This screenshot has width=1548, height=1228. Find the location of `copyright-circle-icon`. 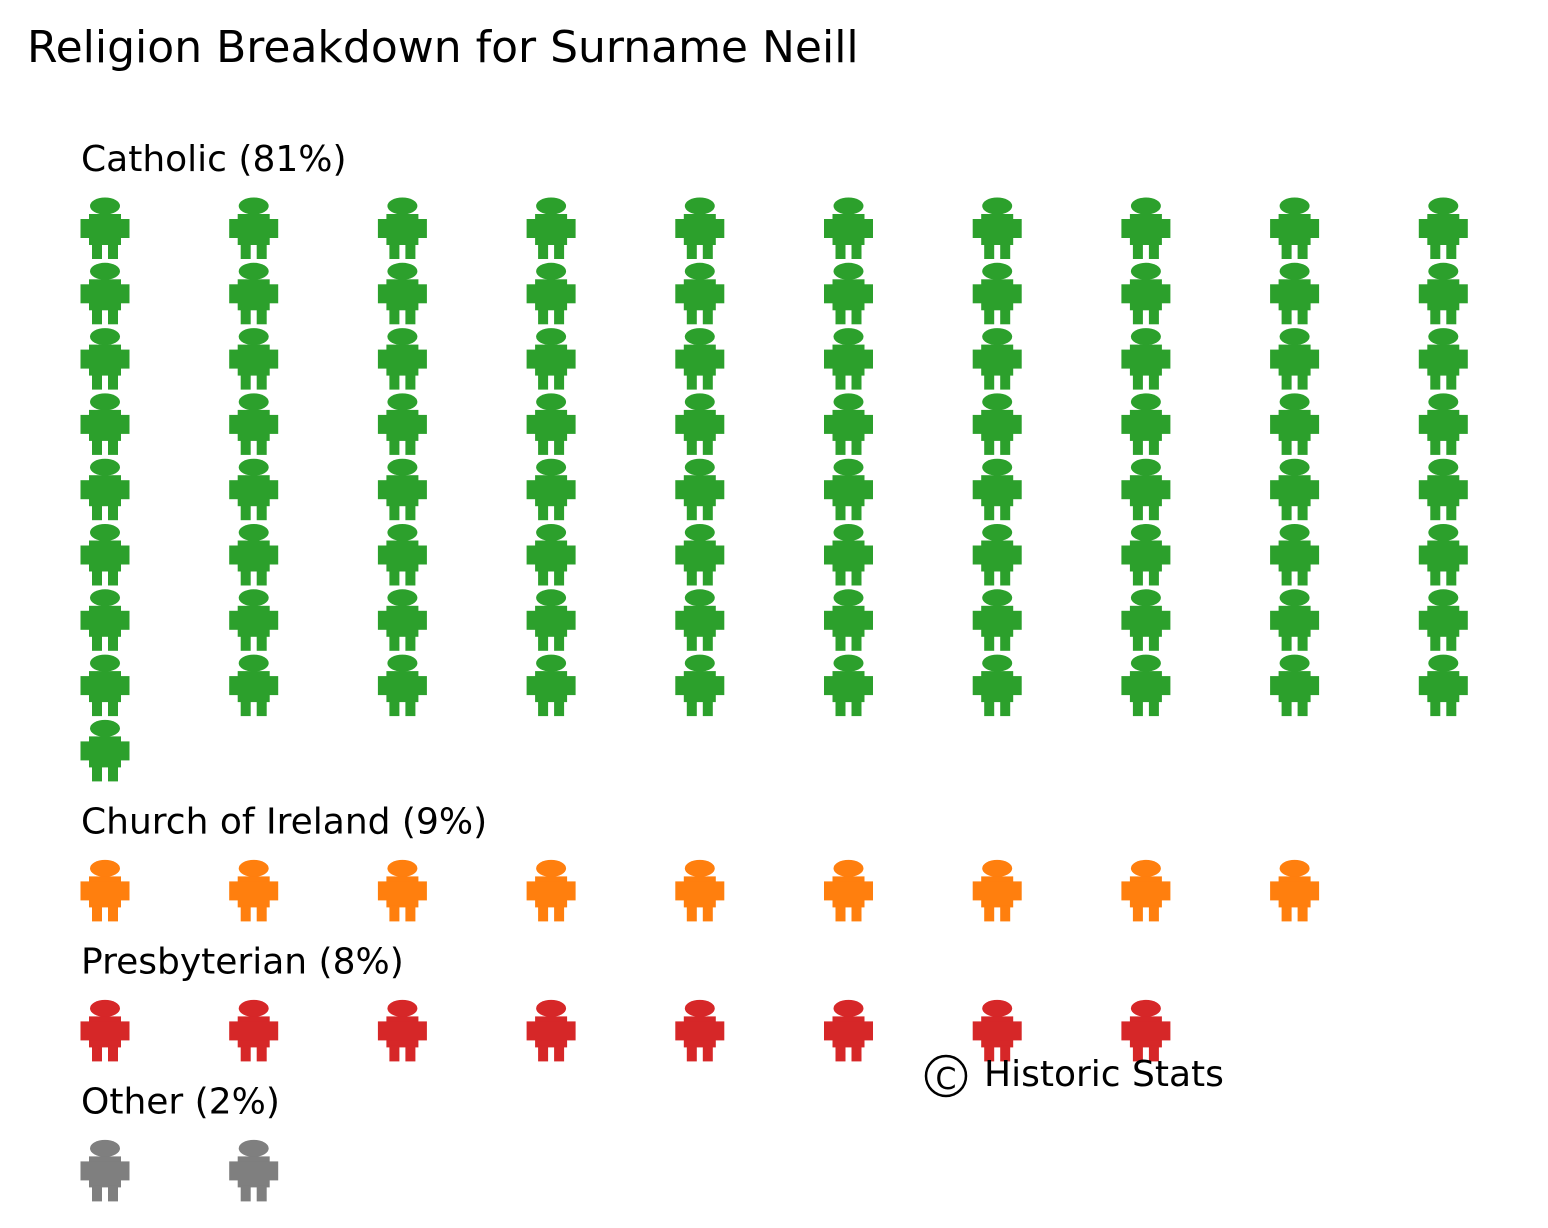

copyright-circle-icon is located at coordinates (946, 1076).